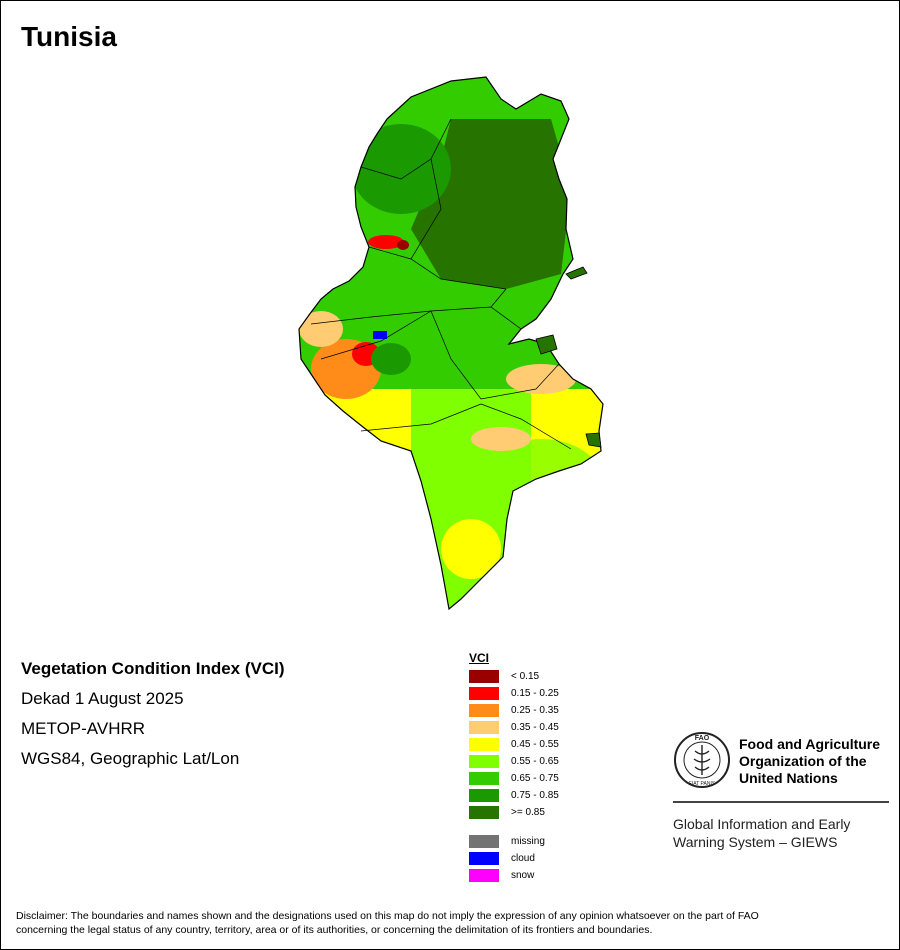 This screenshot has height=950, width=900. I want to click on zone-southeast-light-green, so click(541, 479).